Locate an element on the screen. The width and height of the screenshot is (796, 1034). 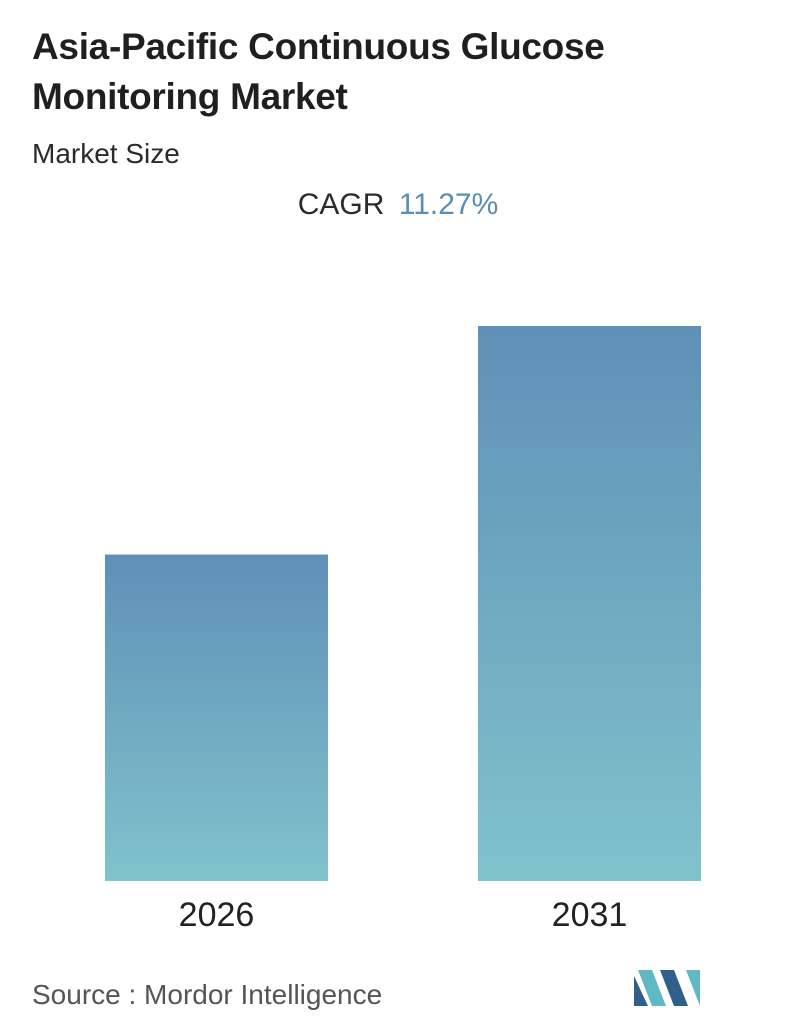
x-axis-ticks: 2026 2031 is located at coordinates (403, 915).